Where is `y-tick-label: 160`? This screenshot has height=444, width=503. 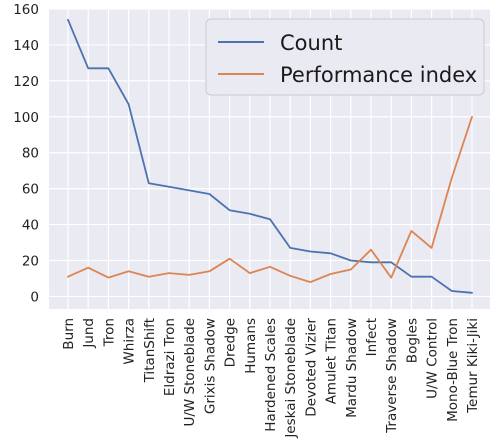
y-tick-label: 160 is located at coordinates (26, 10).